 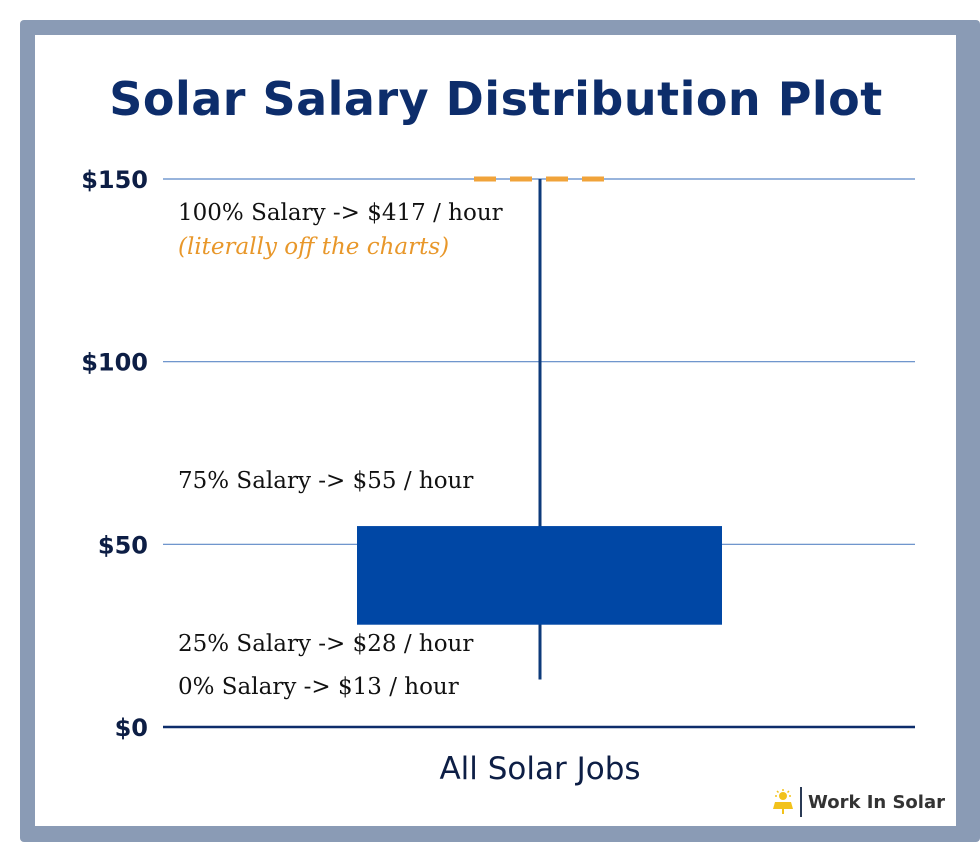 What do you see at coordinates (114, 180) in the screenshot?
I see `y-tick-label: $150` at bounding box center [114, 180].